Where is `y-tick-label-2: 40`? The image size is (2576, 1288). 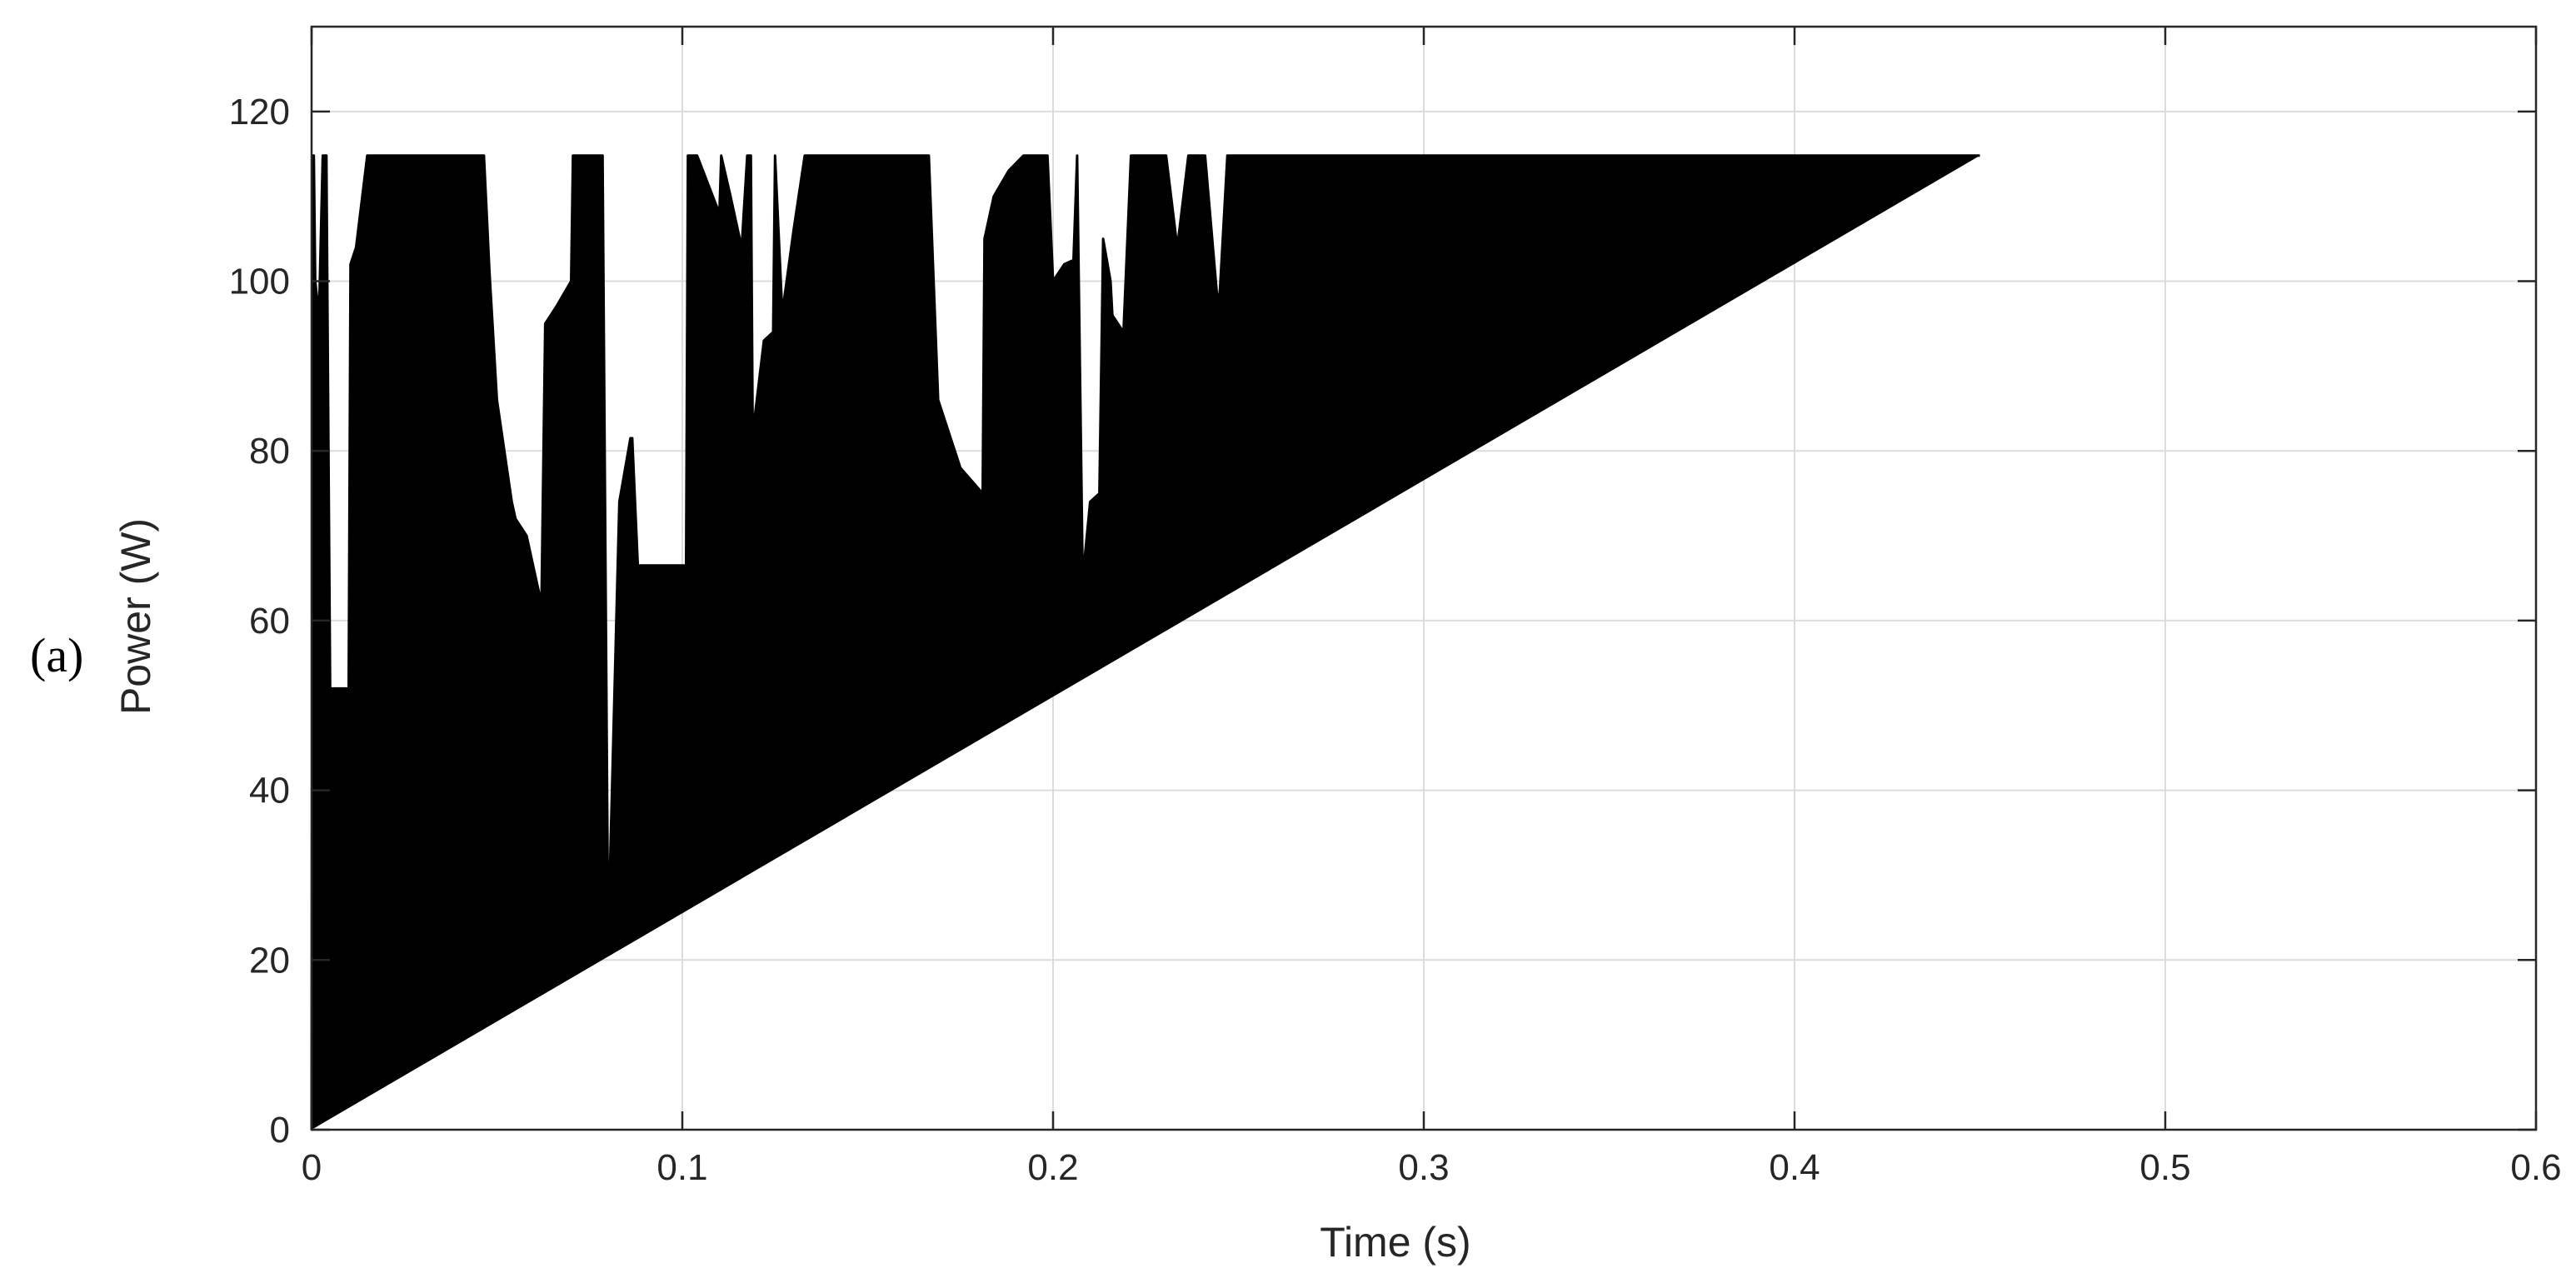 y-tick-label-2: 40 is located at coordinates (269, 791).